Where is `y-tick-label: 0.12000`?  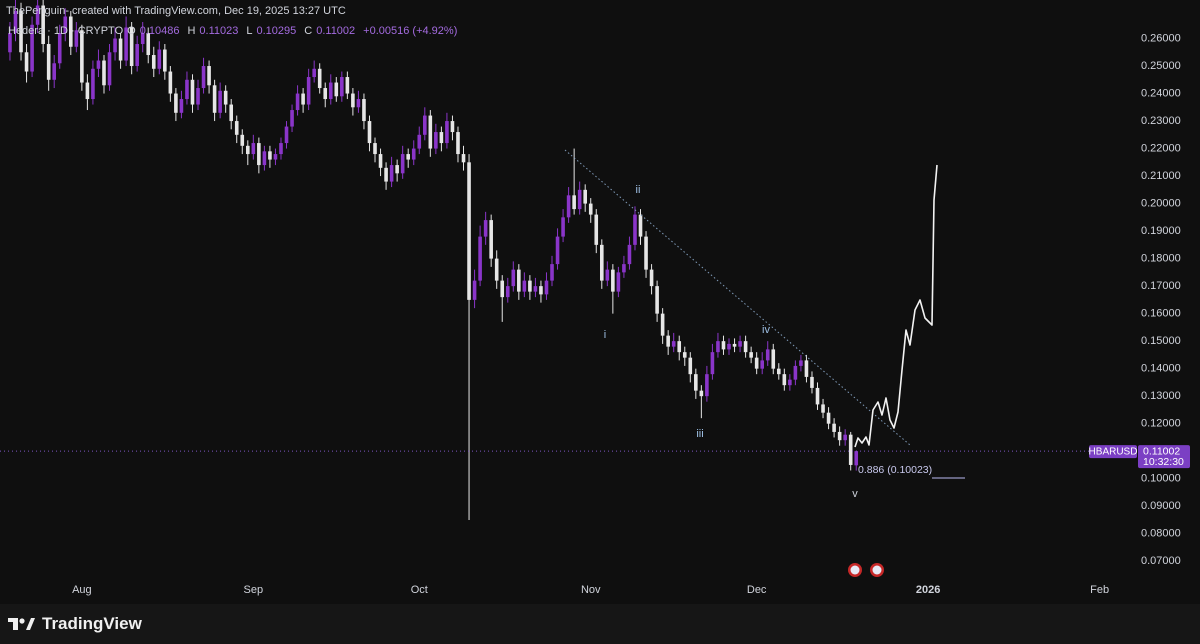 y-tick-label: 0.12000 is located at coordinates (1161, 424).